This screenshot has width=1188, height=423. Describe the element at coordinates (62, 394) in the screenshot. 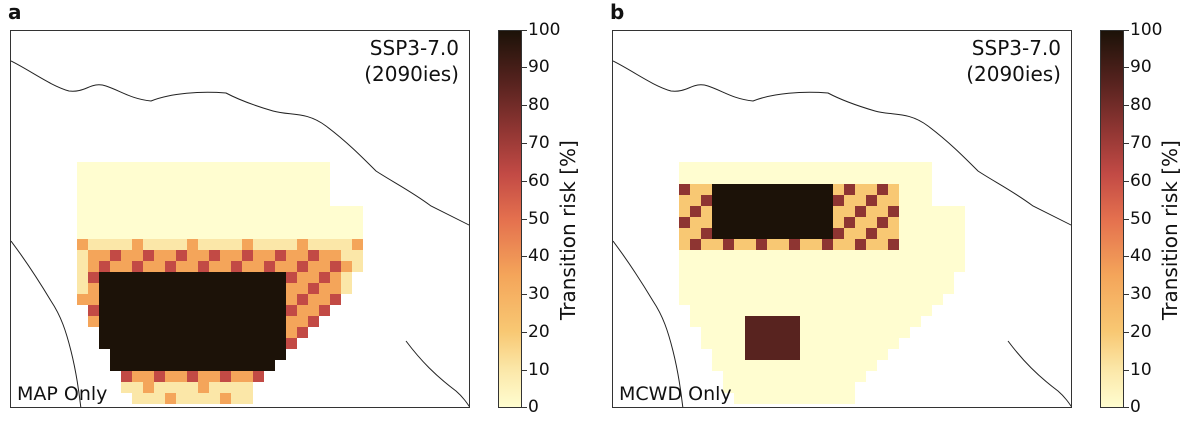

I see `panel-a-corner-label: MAP Only` at that location.